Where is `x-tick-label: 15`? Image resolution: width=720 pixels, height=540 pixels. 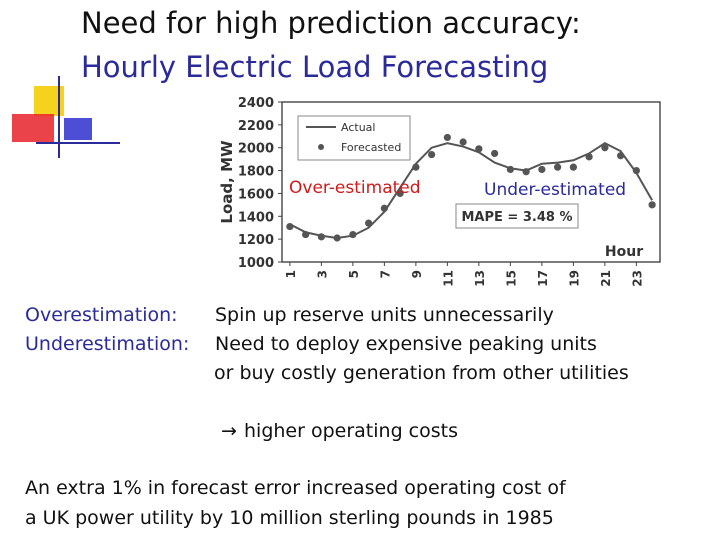
x-tick-label: 15 is located at coordinates (511, 278).